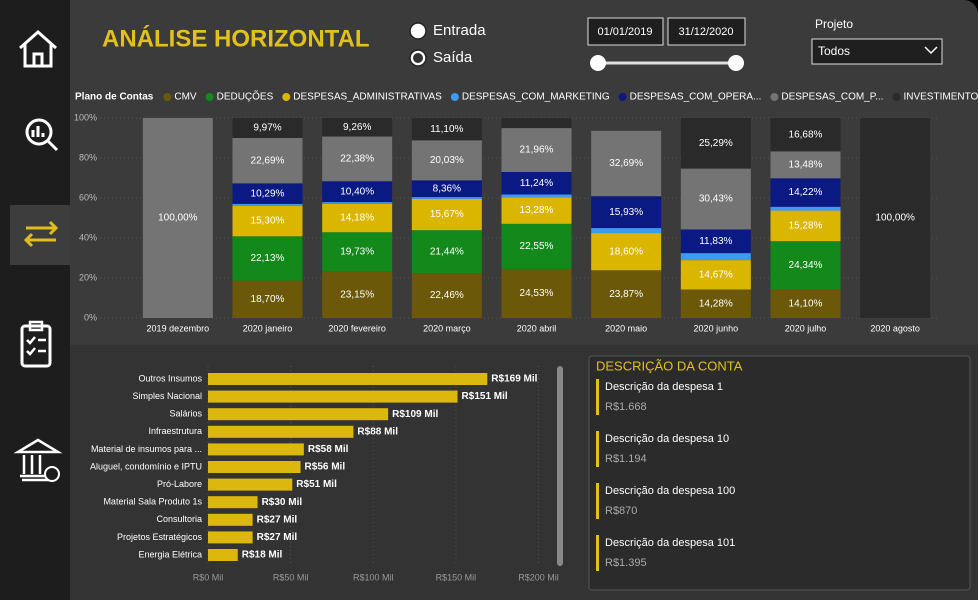 This screenshot has height=600, width=978. I want to click on category-label: Aluguel, condomínio e IPTU, so click(146, 466).